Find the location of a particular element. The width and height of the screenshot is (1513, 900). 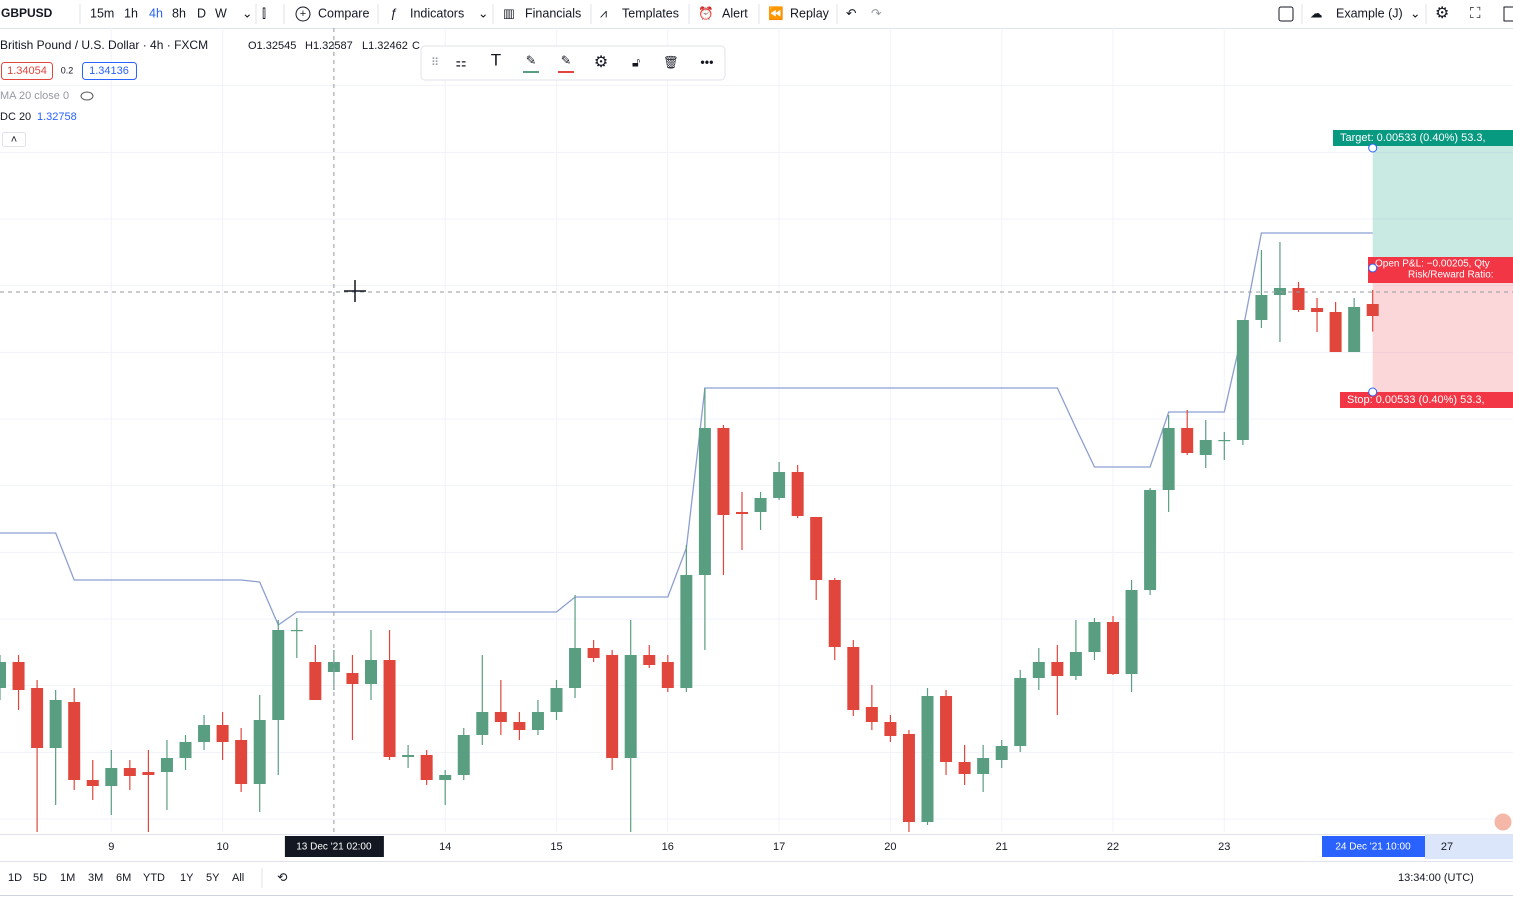

layout-icon is located at coordinates (1286, 14).